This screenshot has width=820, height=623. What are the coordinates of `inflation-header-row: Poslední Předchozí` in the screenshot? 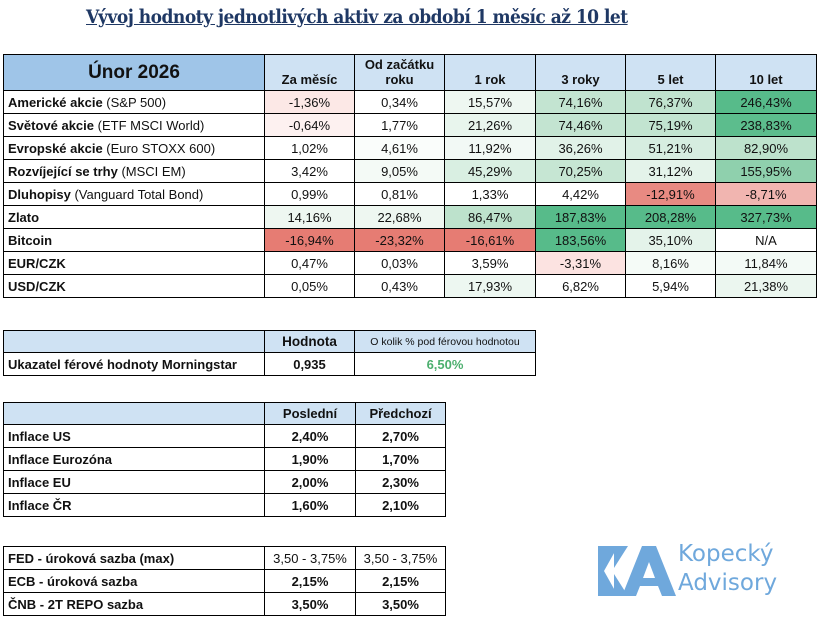 It's located at (224, 413).